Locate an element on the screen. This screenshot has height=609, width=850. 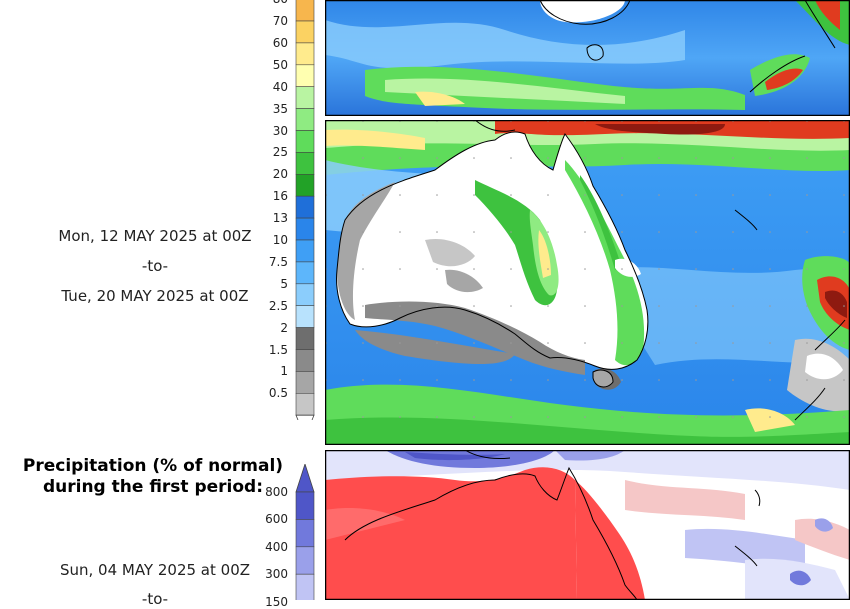
precip-colorbar-tick-label: 20 is located at coordinates (280, 174).